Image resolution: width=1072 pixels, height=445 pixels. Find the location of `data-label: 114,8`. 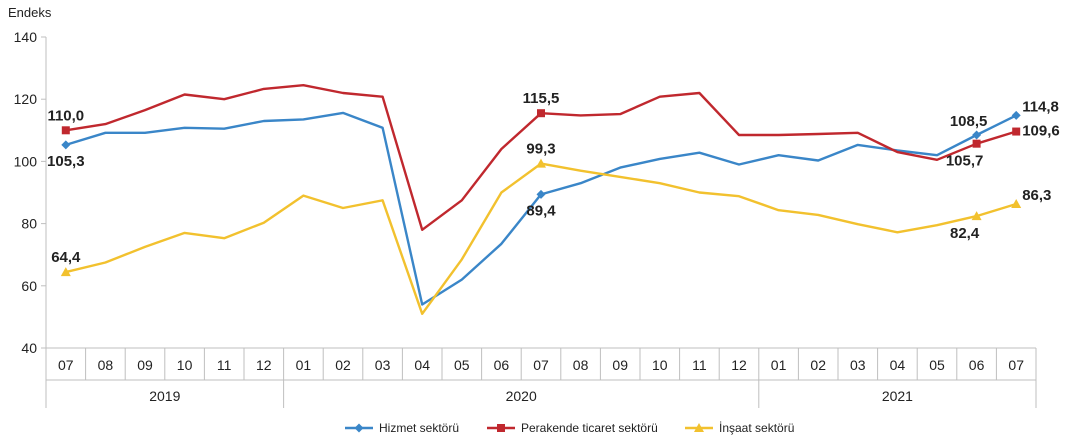

data-label: 114,8 is located at coordinates (1040, 106).